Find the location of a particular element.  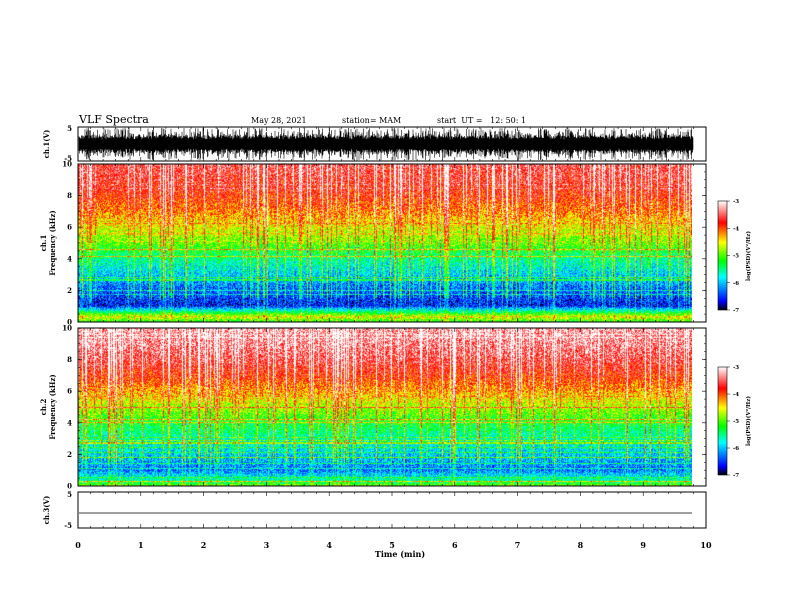

ch3-ytick-top: 5 is located at coordinates (69, 494).